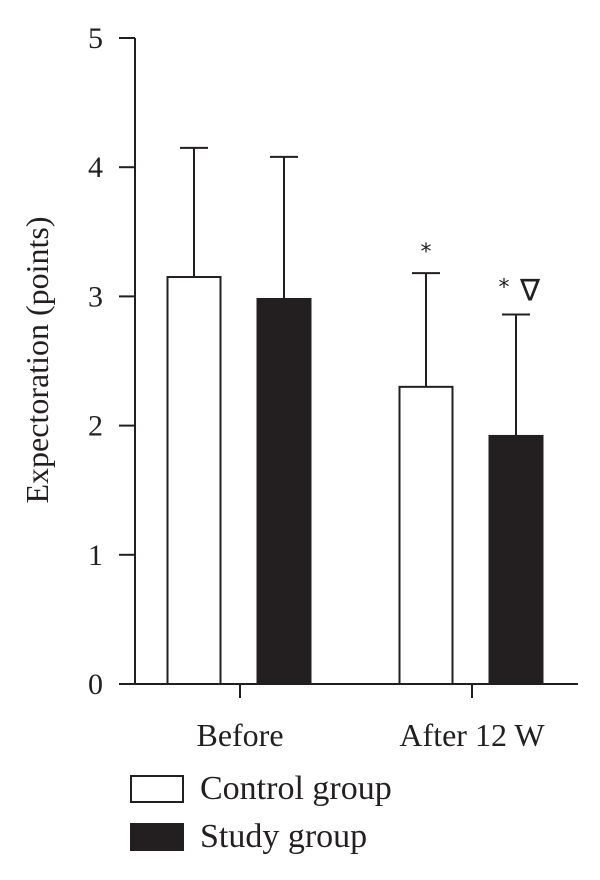  What do you see at coordinates (261, 812) in the screenshot?
I see `legend: Control group Study group` at bounding box center [261, 812].